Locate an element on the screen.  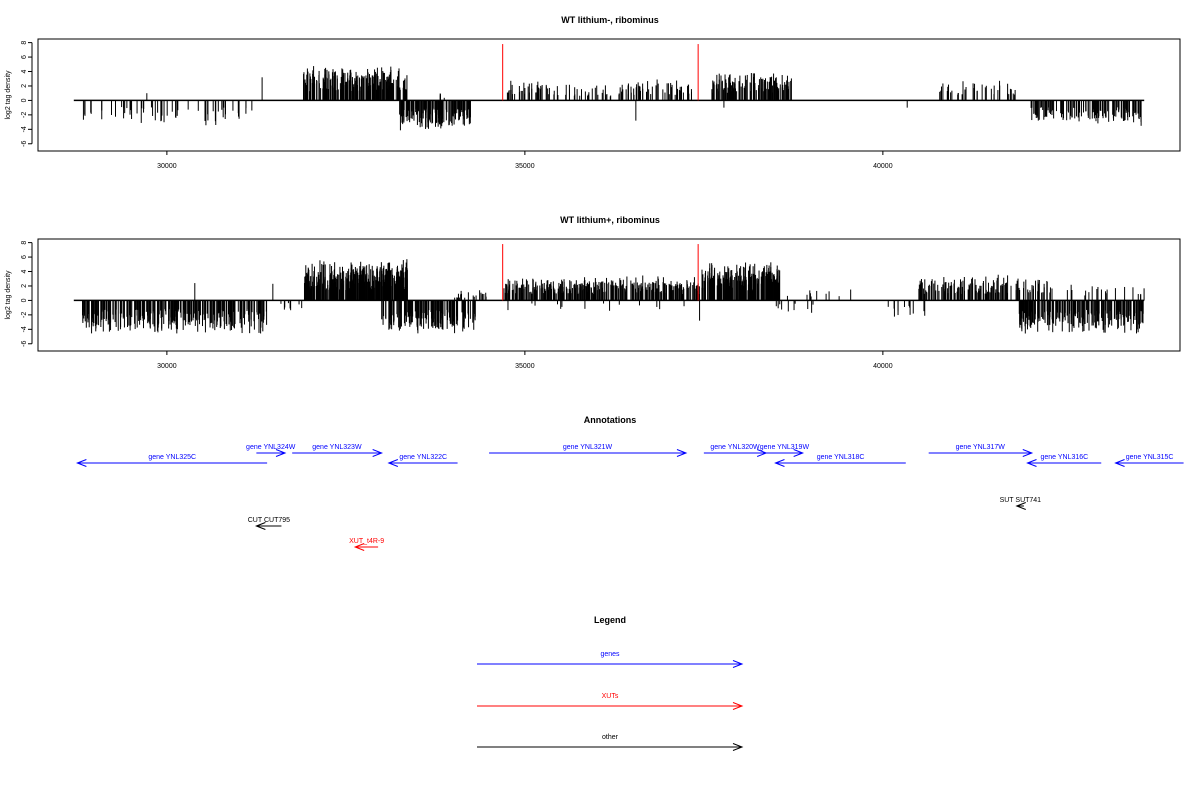
annotation-gene-ynl315c: gene YNL315C is located at coordinates (1149, 460).